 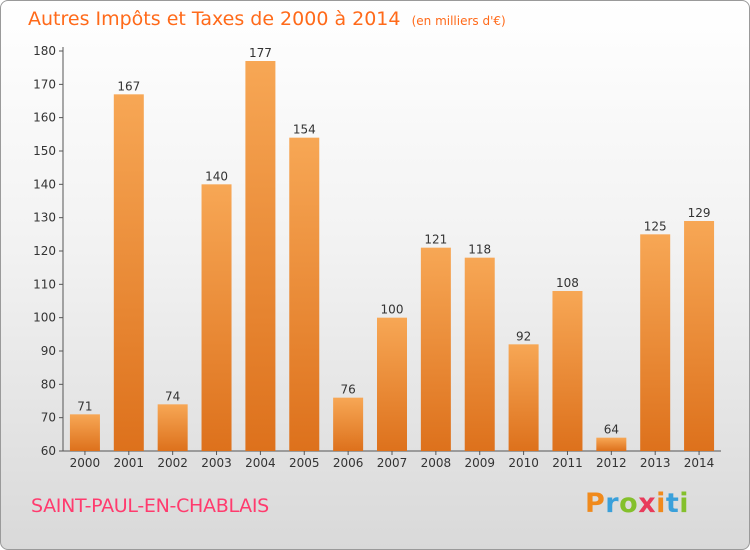 I want to click on logo-letter: r, so click(x=612, y=503).